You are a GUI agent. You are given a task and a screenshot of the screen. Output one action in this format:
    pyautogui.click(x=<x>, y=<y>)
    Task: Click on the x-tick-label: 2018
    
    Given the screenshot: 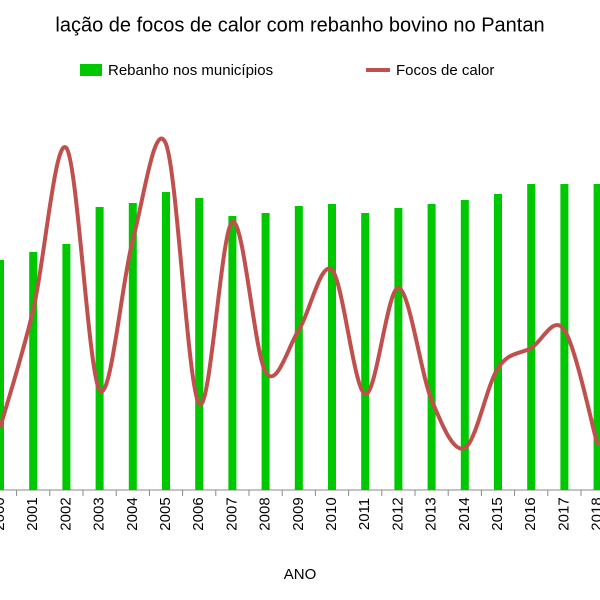 What is the action you would take?
    pyautogui.click(x=594, y=513)
    